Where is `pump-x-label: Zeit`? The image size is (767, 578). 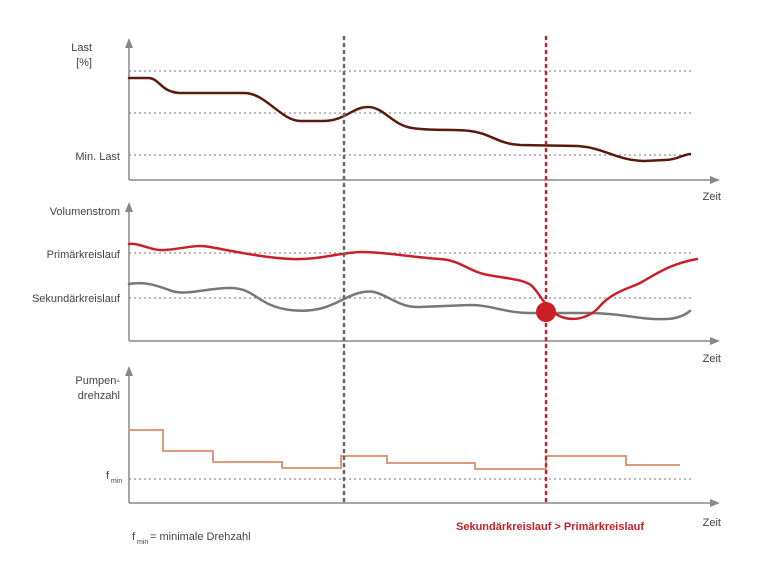 pump-x-label: Zeit is located at coordinates (712, 523).